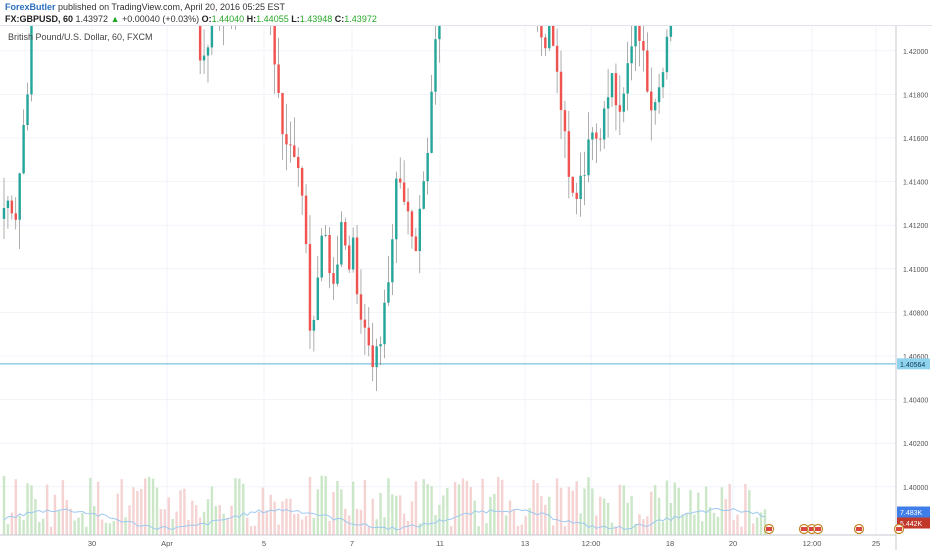  Describe the element at coordinates (339, 19) in the screenshot. I see `close-label: C:` at that location.